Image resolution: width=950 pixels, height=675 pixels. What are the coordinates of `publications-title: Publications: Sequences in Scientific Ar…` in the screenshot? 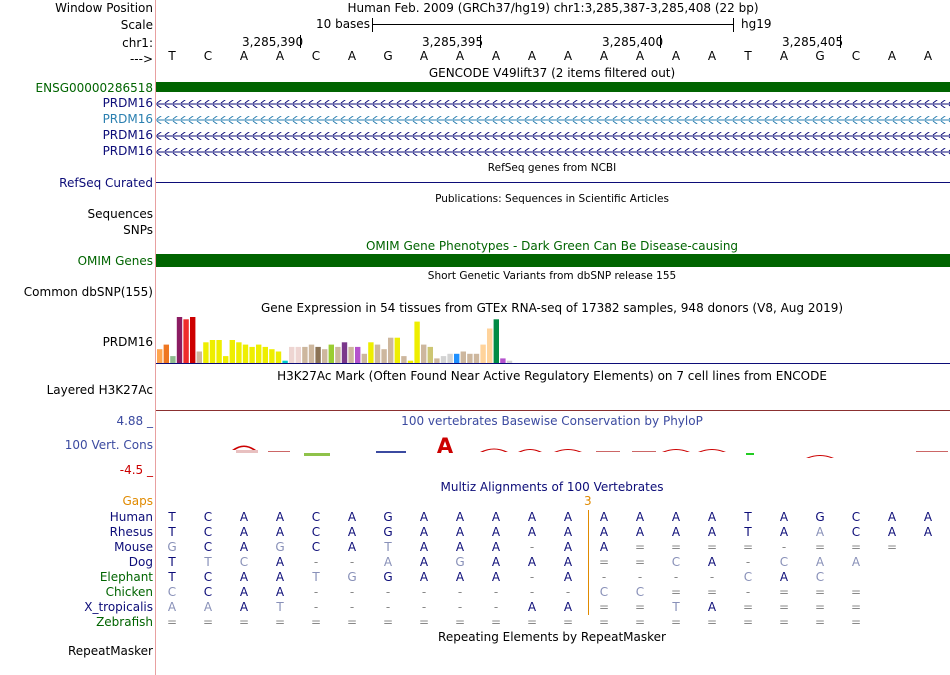 It's located at (552, 199).